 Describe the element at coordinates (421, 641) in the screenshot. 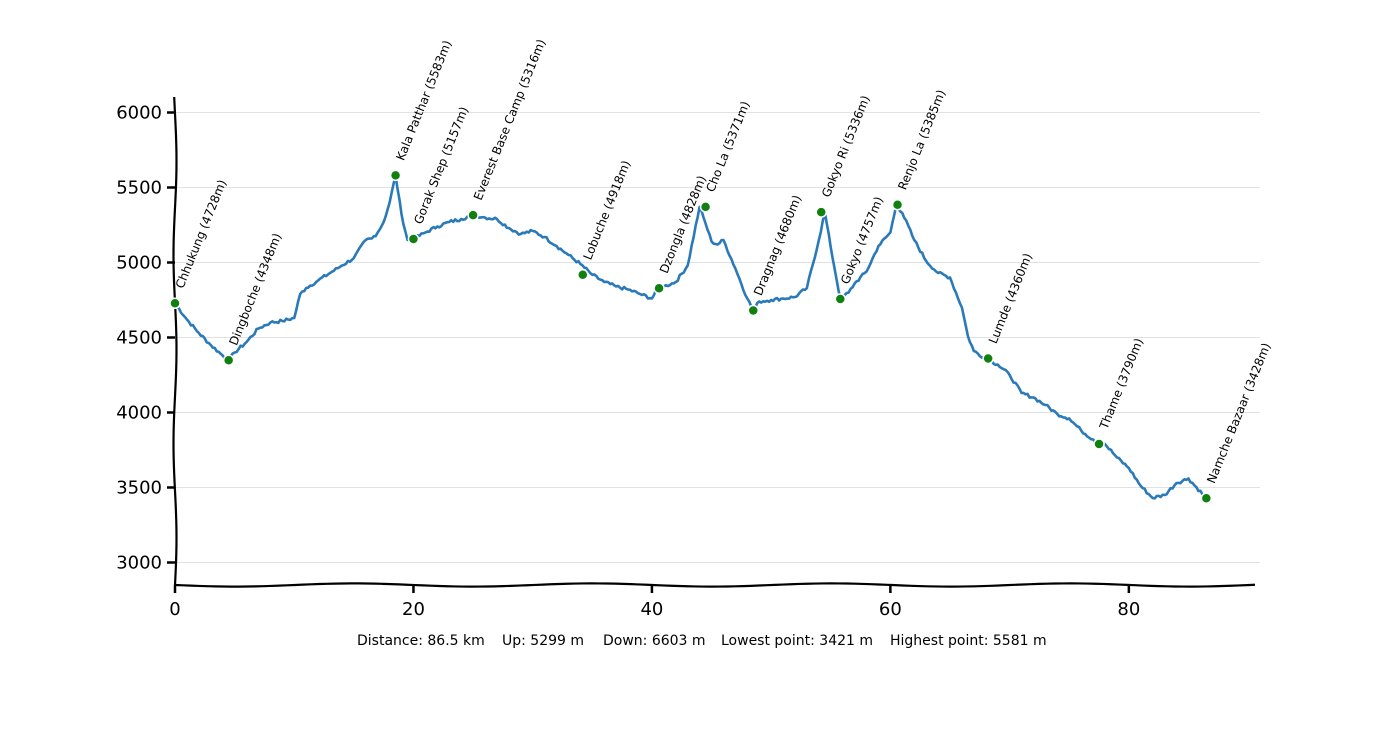

I see `summary-distance: Distance: 86.5 km` at that location.